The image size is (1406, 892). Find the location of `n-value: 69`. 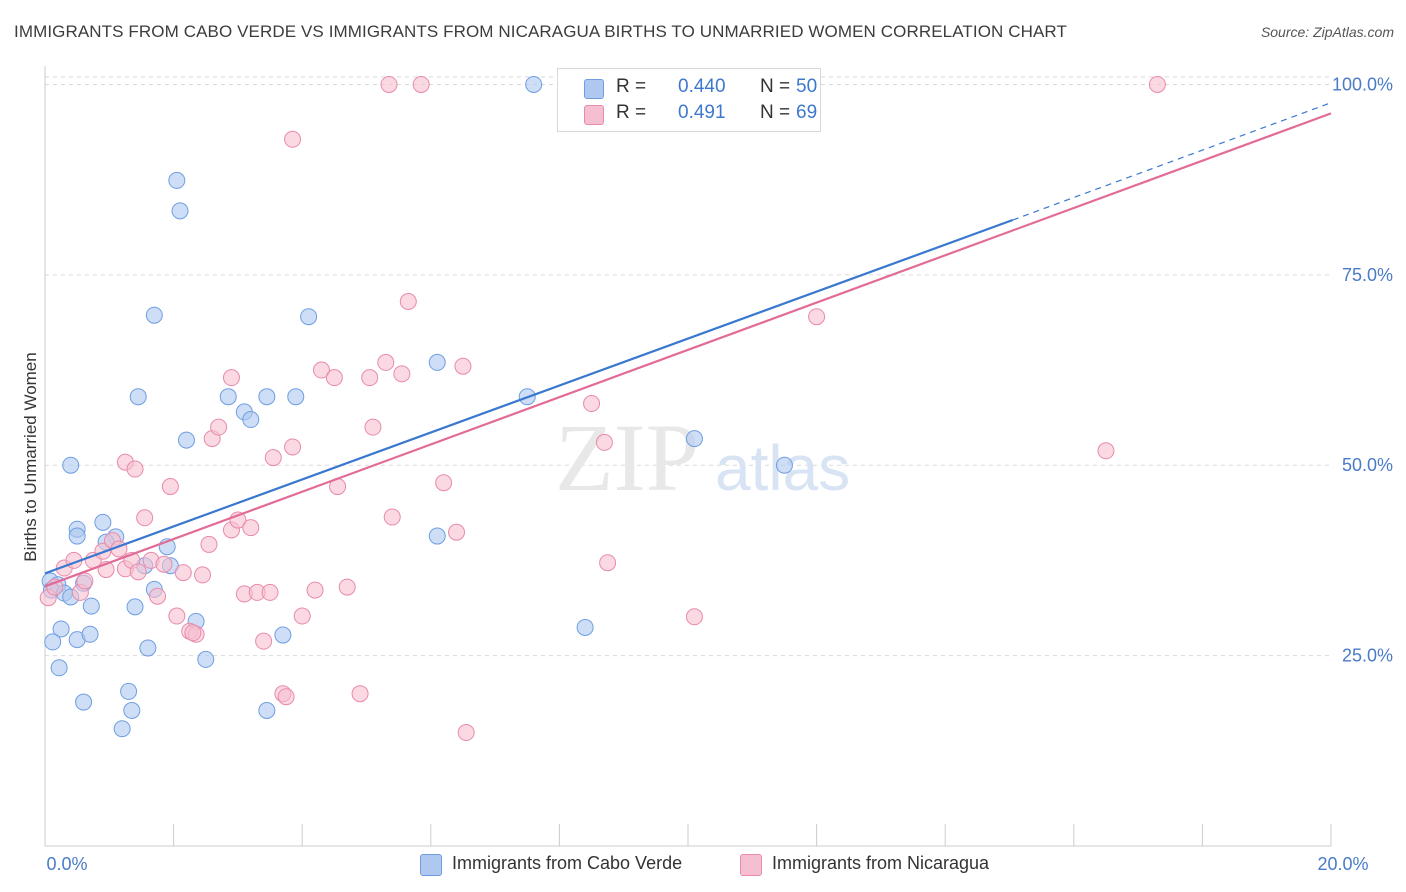

n-value: 69 is located at coordinates (807, 112).